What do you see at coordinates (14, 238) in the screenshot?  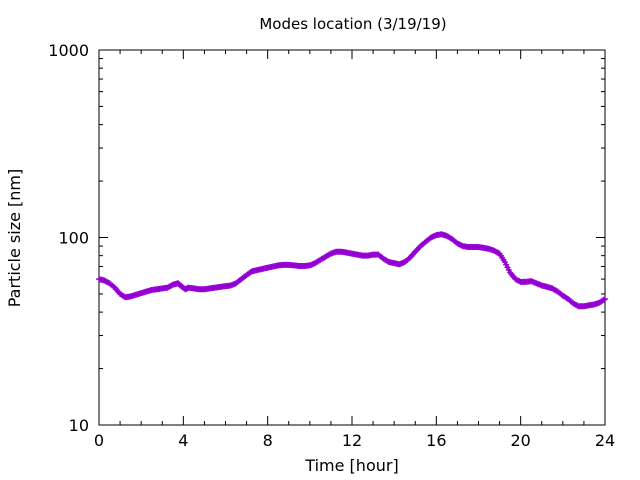 I see `y-axis-label: Particle size [nm]` at bounding box center [14, 238].